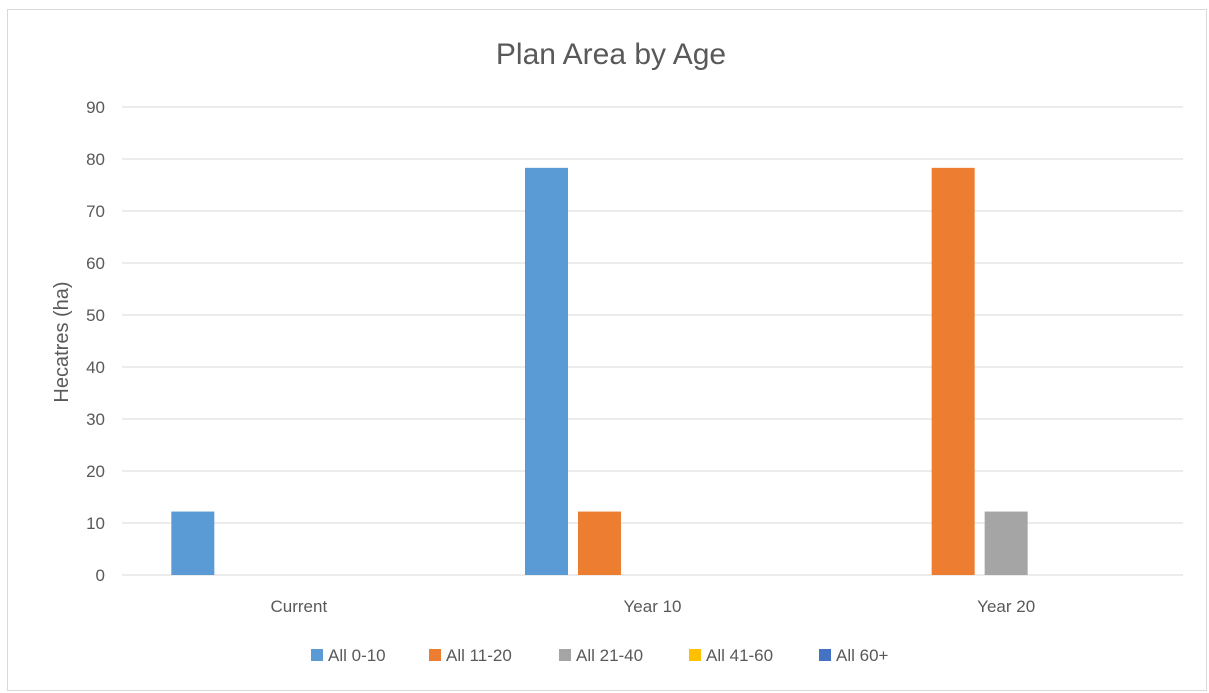 This screenshot has height=693, width=1209. Describe the element at coordinates (609, 655) in the screenshot. I see `legend-label: All 21-40` at that location.